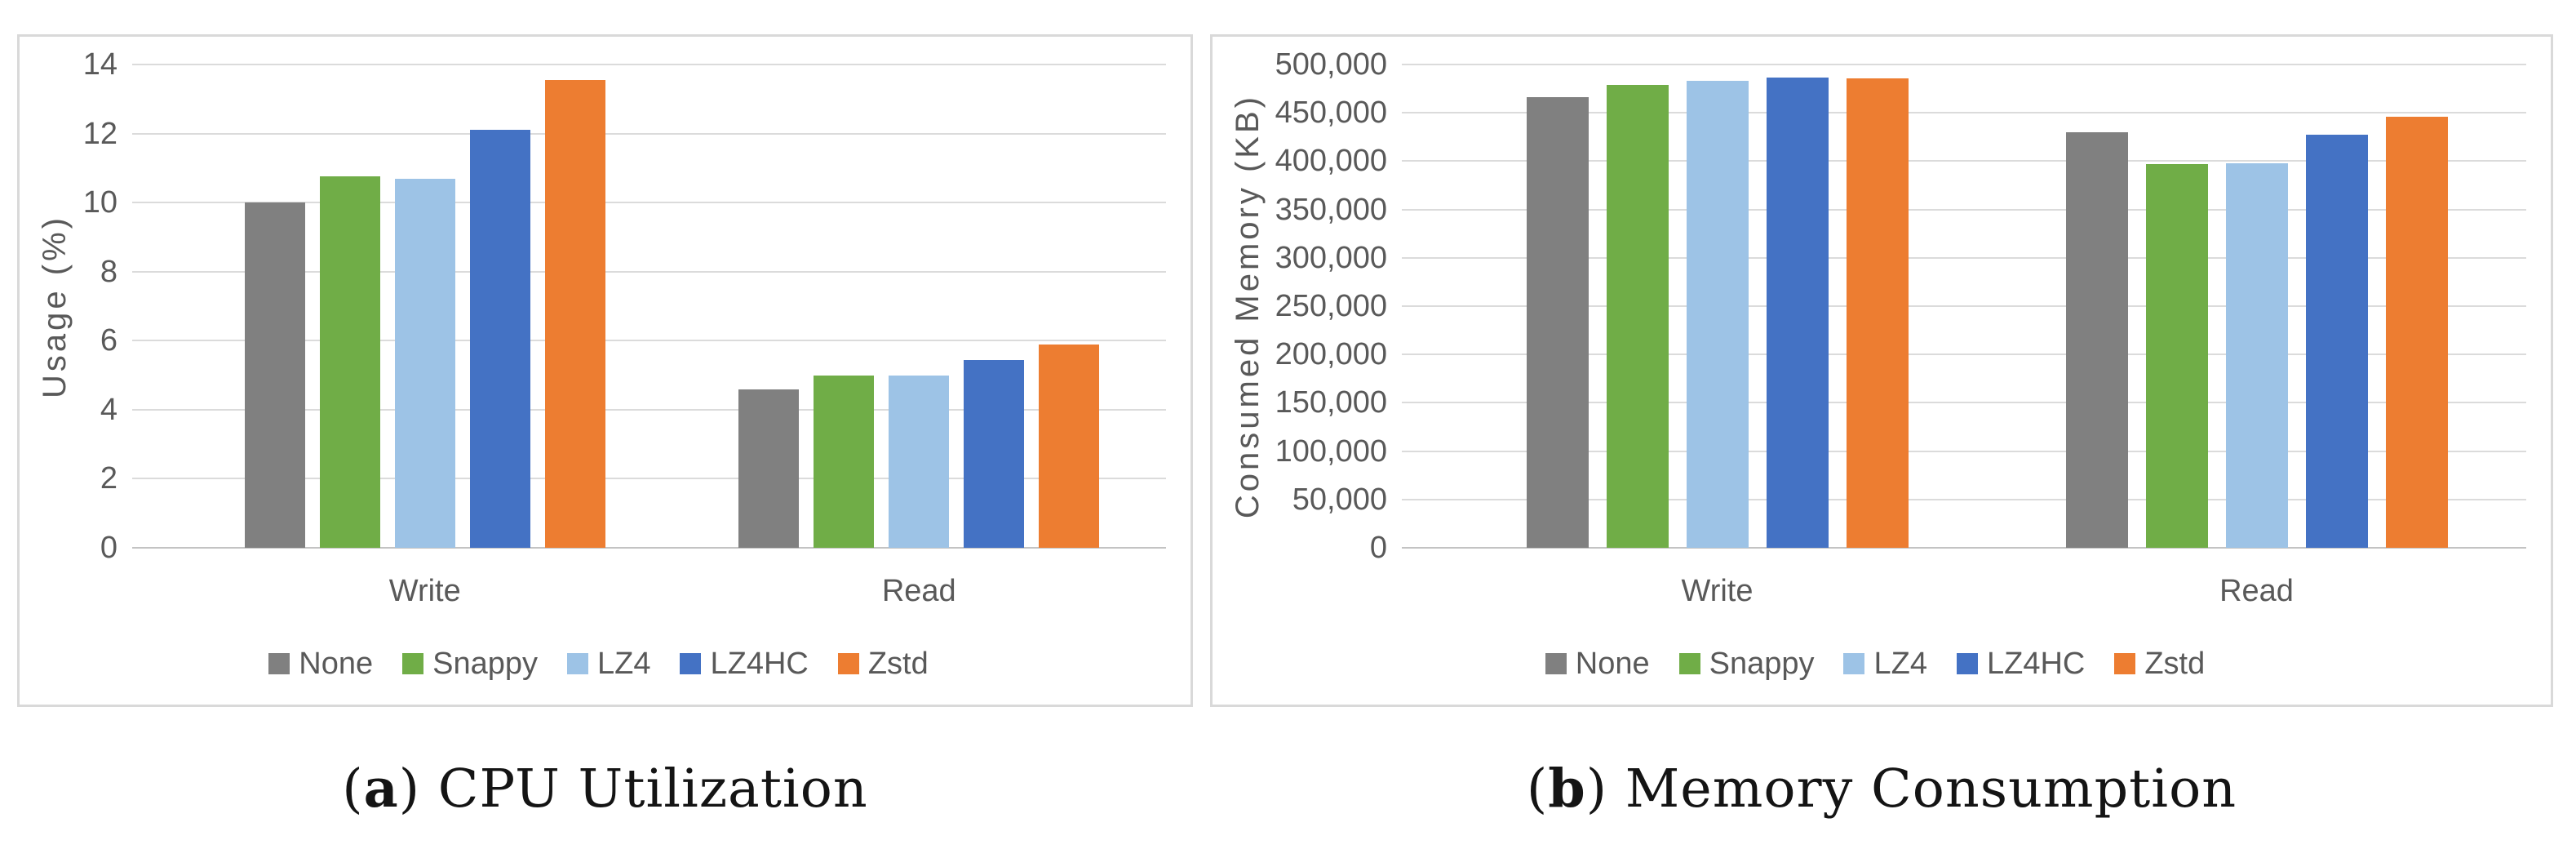 This screenshot has width=2576, height=867. Describe the element at coordinates (1717, 591) in the screenshot. I see `category-label-write: Write` at that location.